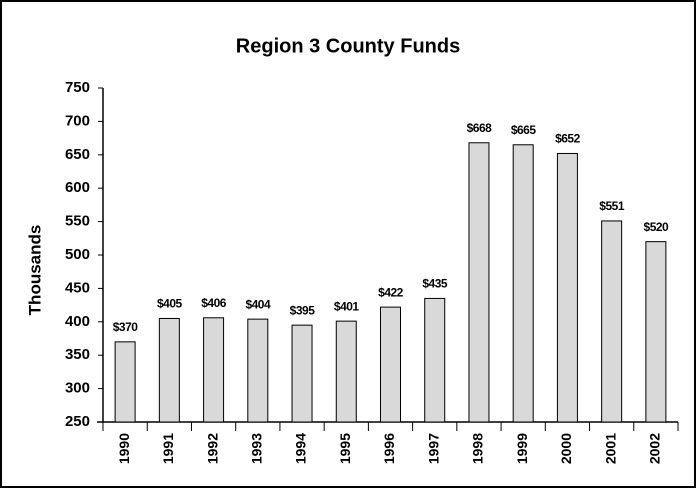 Image resolution: width=696 pixels, height=488 pixels. Describe the element at coordinates (610, 448) in the screenshot. I see `x-tick-label: 2001` at that location.